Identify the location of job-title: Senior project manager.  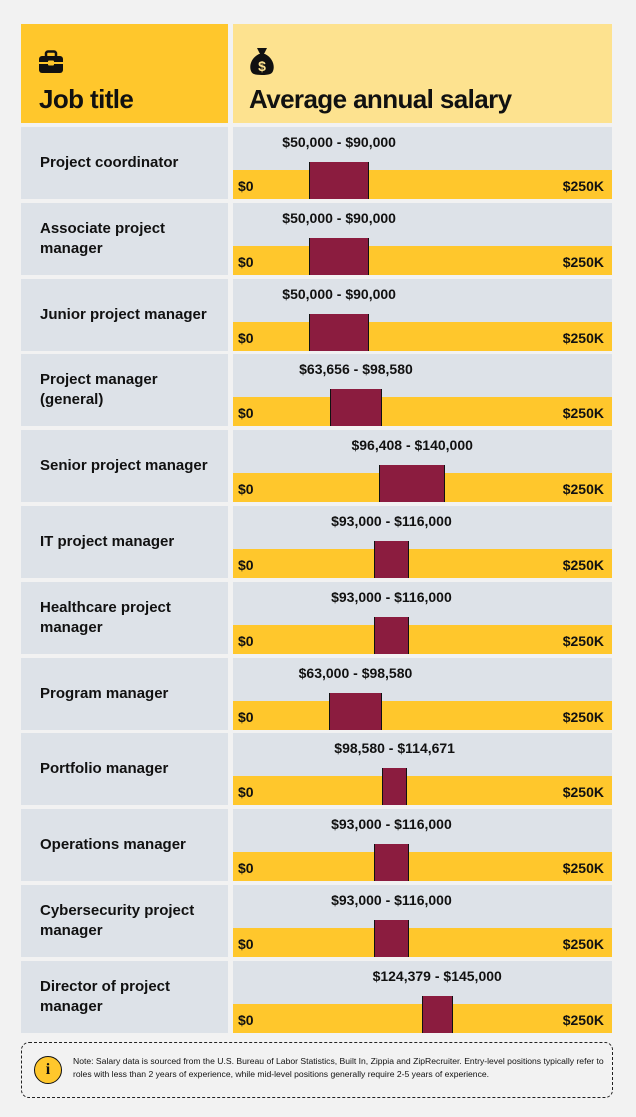
(124, 465).